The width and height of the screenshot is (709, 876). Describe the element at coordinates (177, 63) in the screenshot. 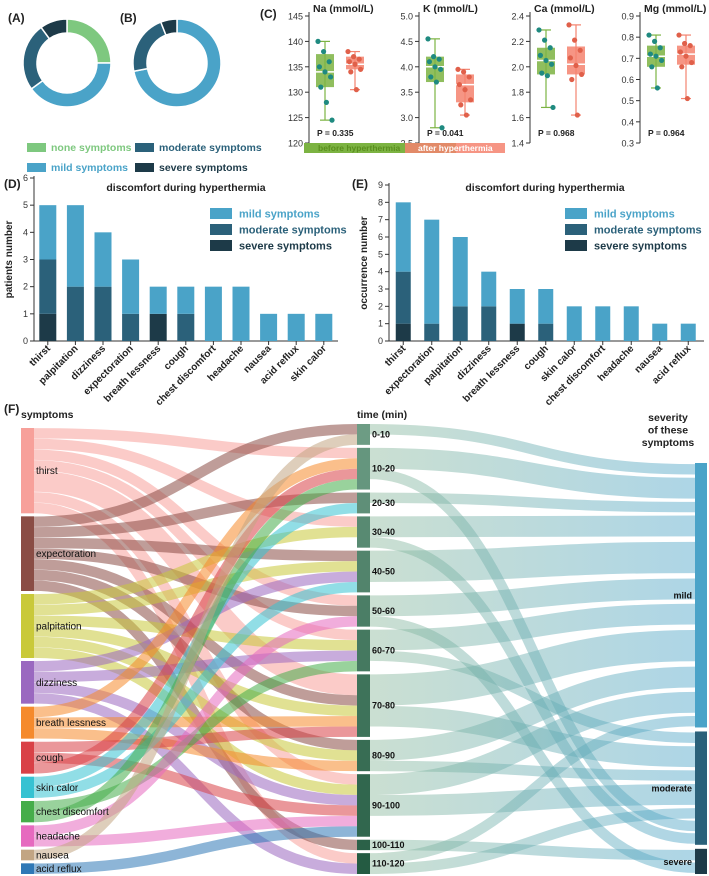

I see `donut-slice-mild-symptoms` at that location.